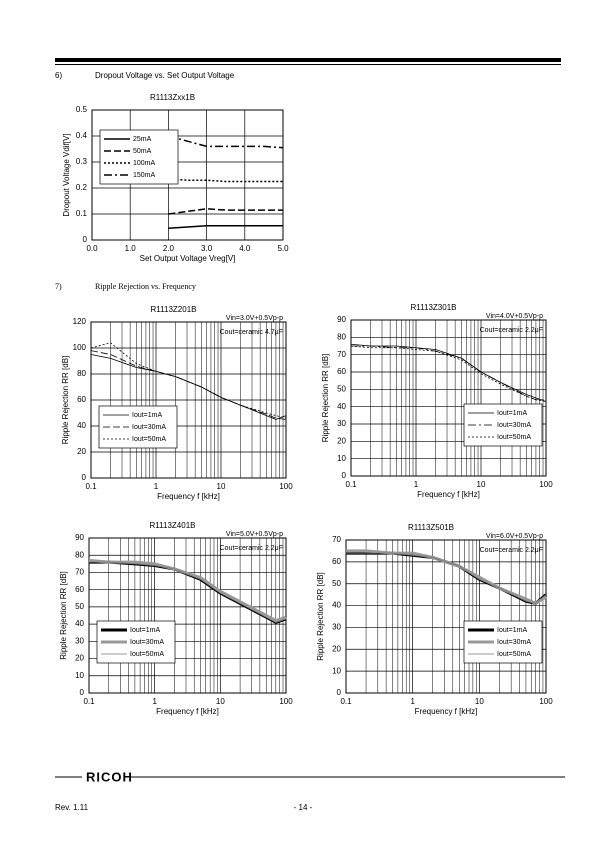  I want to click on annotation: Vin=5.0V+0.5Vp-p, so click(254, 534).